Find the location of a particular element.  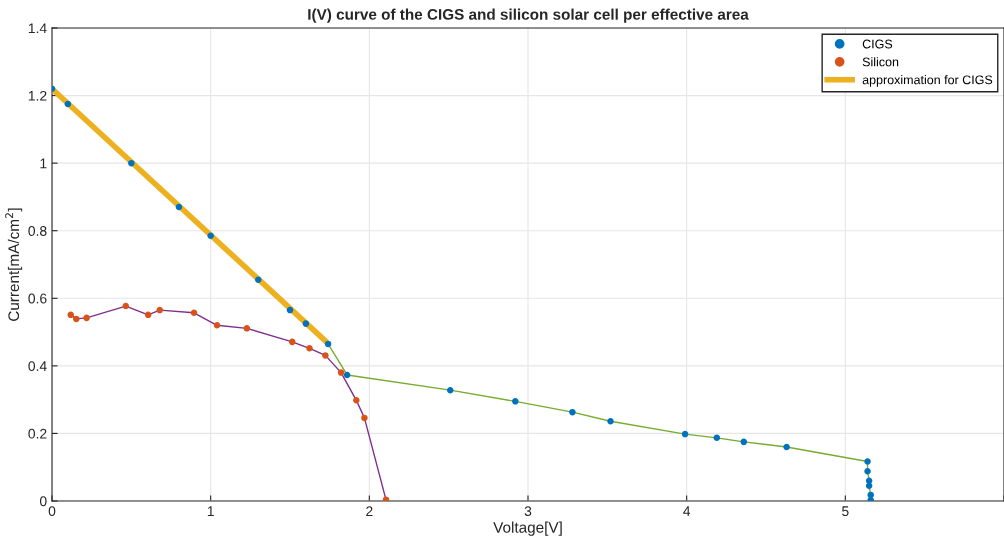

y-tick-label: 0.6 is located at coordinates (37, 298).